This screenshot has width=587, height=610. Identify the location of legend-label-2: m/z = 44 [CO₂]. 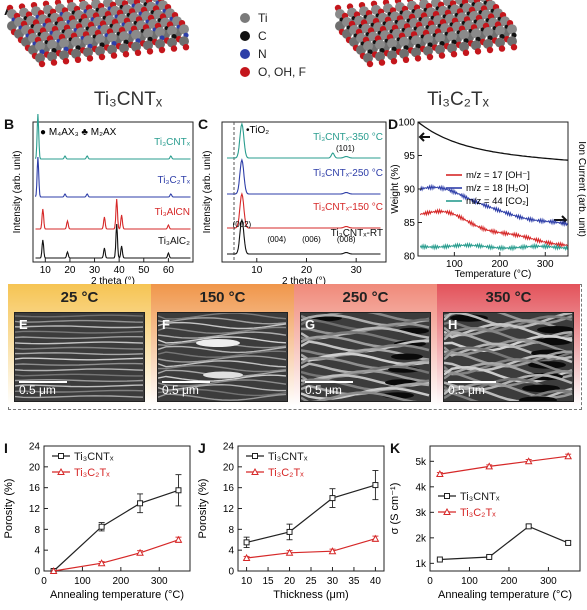
(497, 201).